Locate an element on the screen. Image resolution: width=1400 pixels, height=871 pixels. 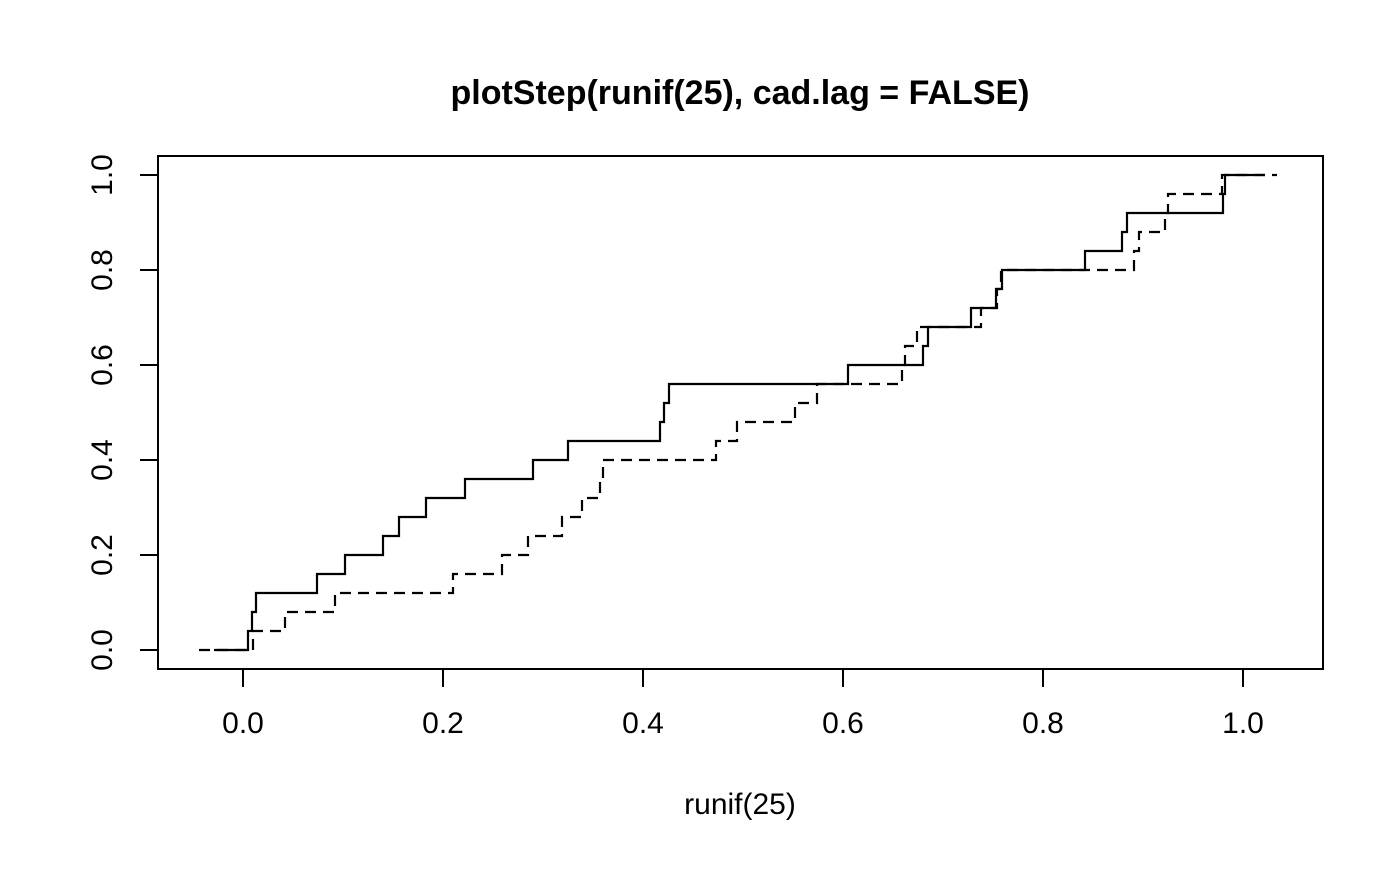
plot-title: plotStep(runif(25), cad.lag = FALSE) is located at coordinates (740, 93).